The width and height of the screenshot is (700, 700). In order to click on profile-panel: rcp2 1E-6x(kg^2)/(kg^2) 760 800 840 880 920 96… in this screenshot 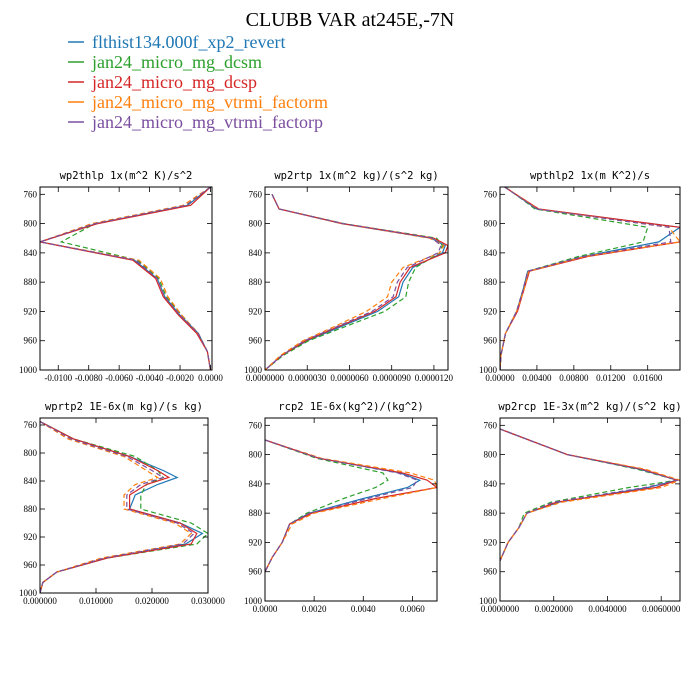, I will do `click(341, 507)`.